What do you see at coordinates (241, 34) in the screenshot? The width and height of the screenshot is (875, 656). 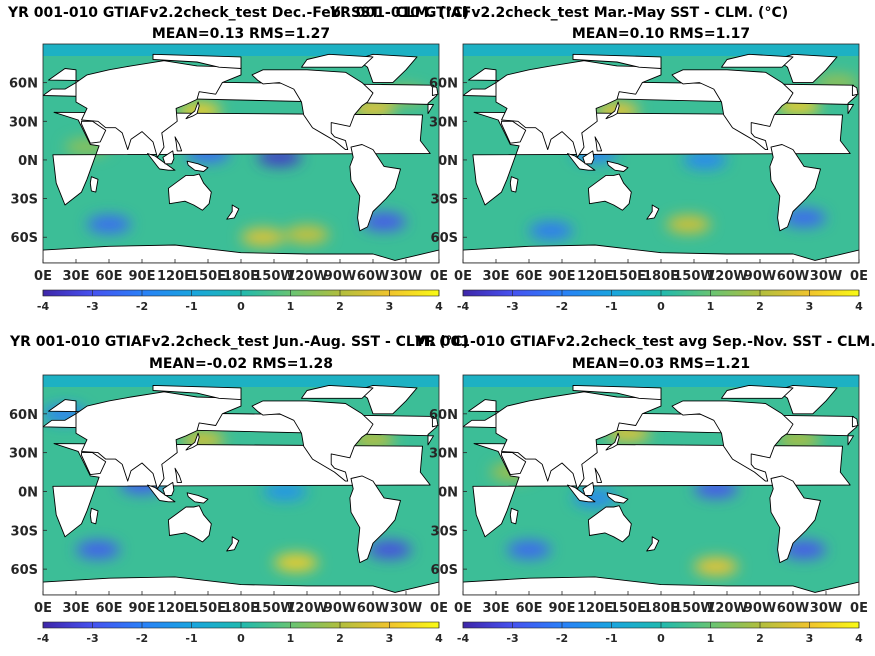 I see `panel-1-stats: MEAN=0.13 RMS=1.27` at bounding box center [241, 34].